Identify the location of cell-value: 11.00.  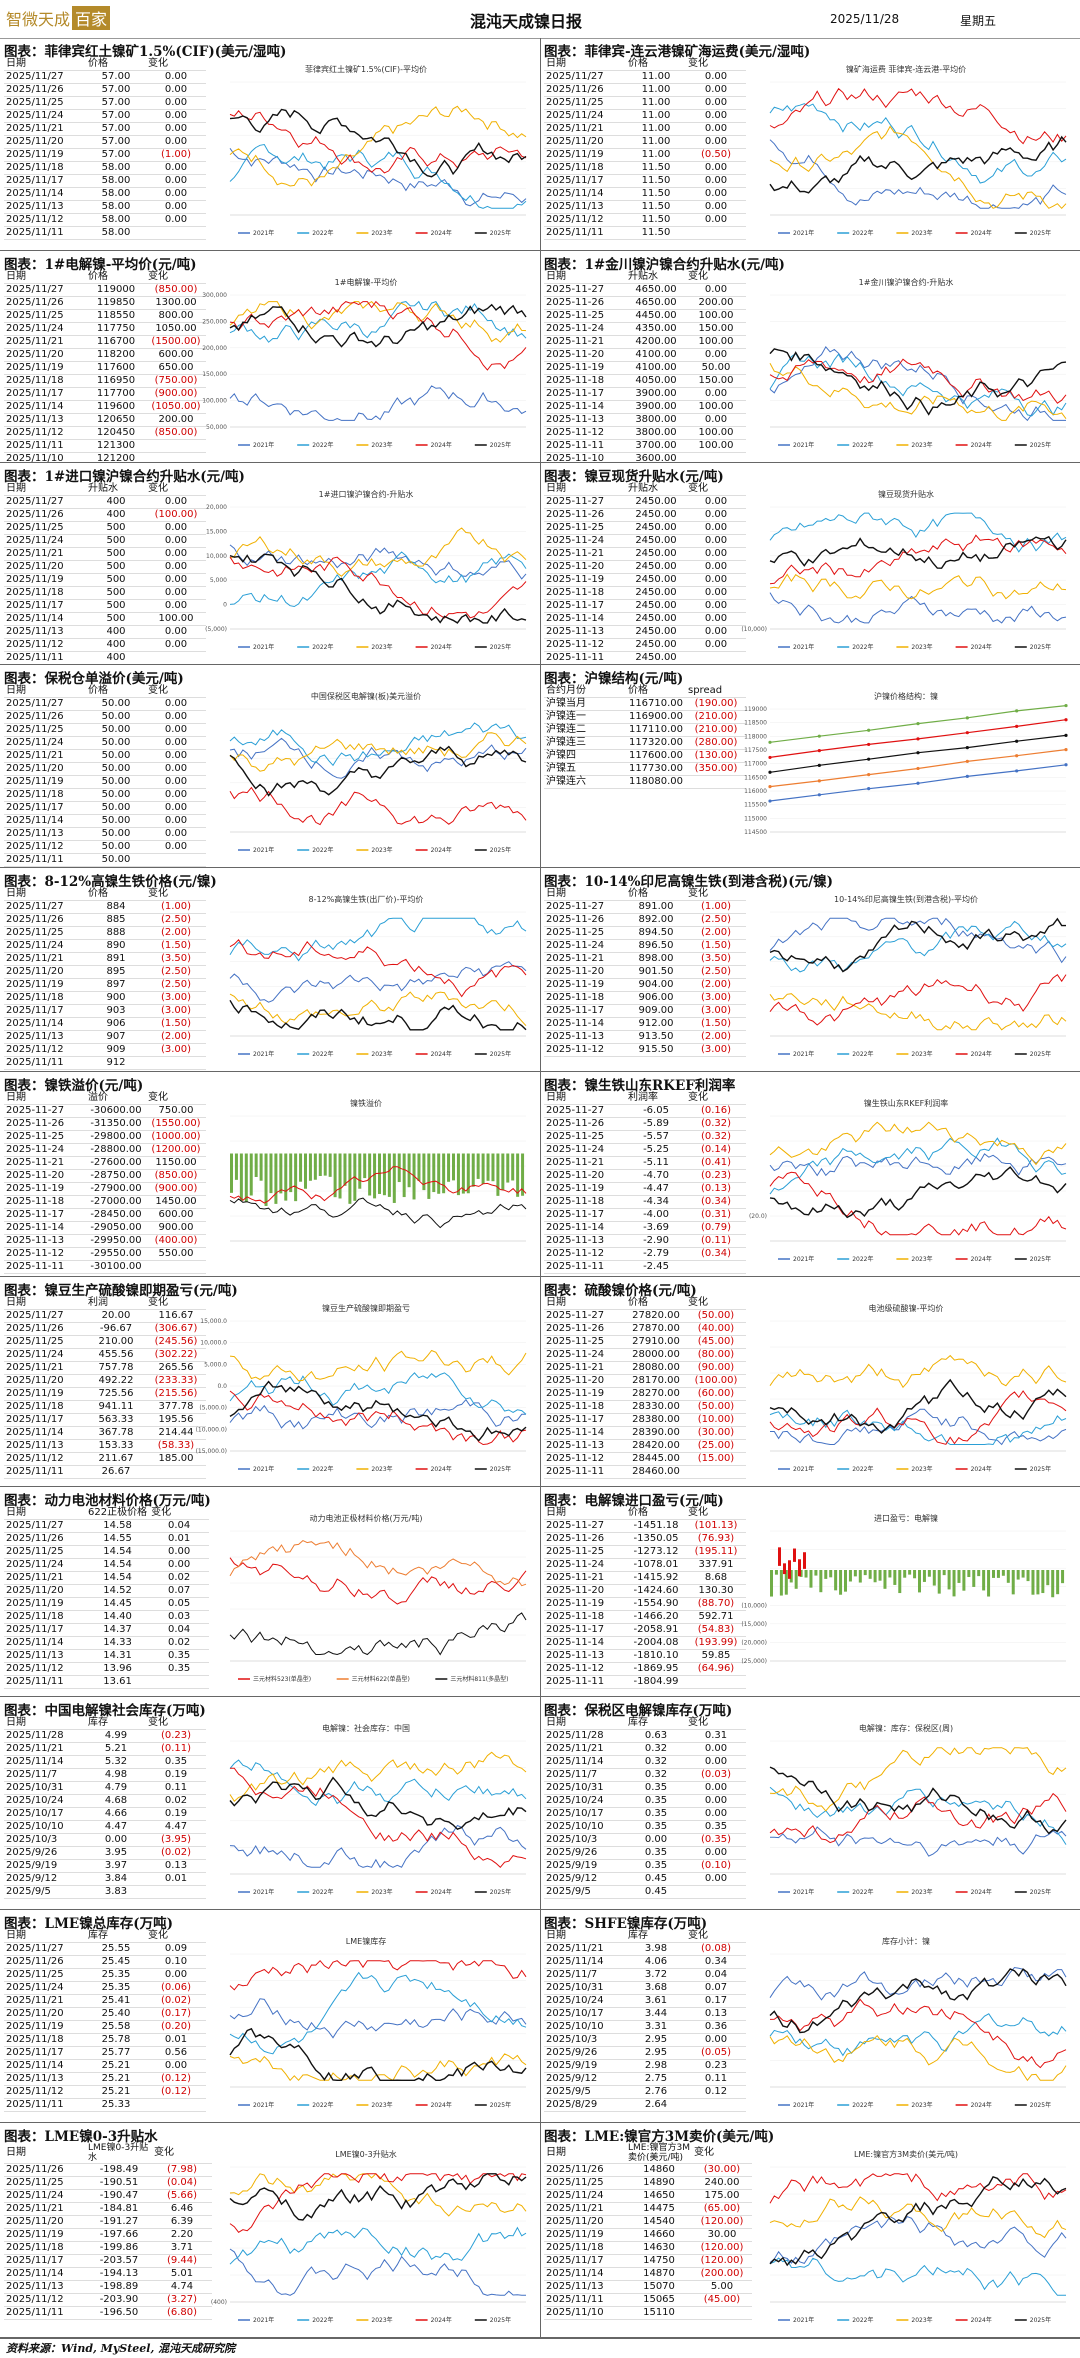
(656, 90).